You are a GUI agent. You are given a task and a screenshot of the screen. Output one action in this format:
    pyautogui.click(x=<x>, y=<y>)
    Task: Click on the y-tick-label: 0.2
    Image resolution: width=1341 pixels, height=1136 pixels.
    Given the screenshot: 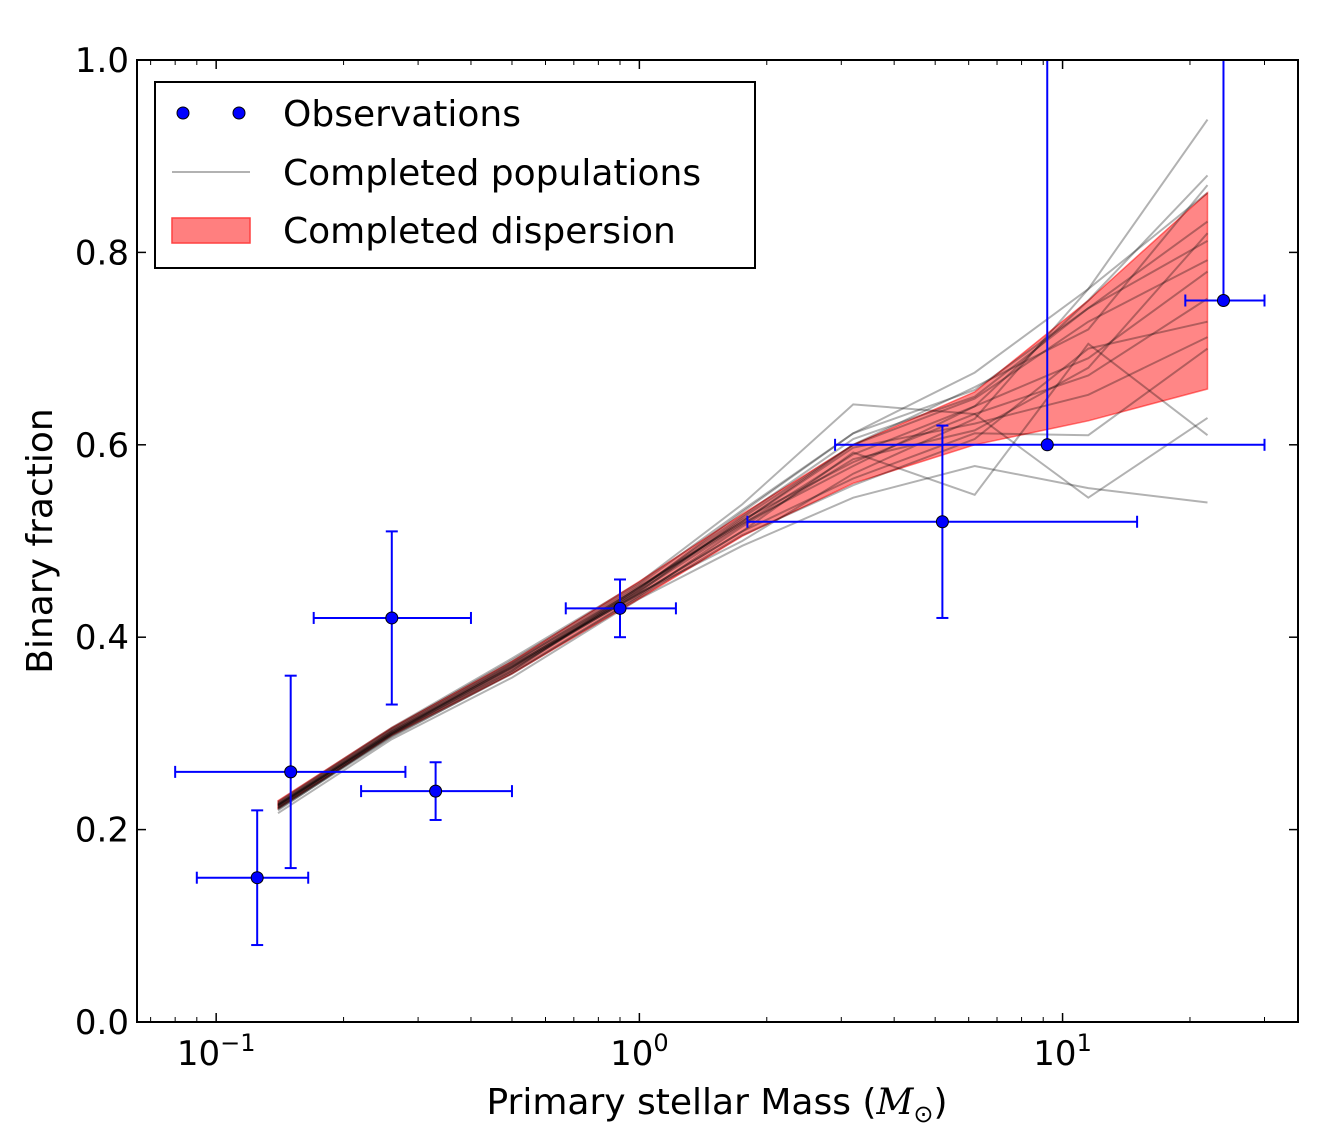 What is the action you would take?
    pyautogui.click(x=102, y=831)
    